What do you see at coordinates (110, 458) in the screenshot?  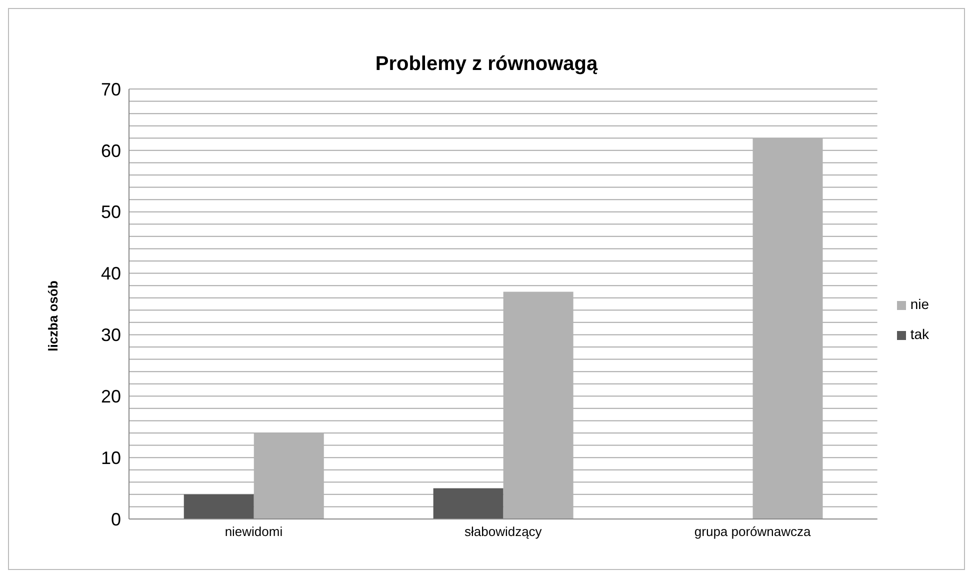 I see `y-tick-label: 10` at bounding box center [110, 458].